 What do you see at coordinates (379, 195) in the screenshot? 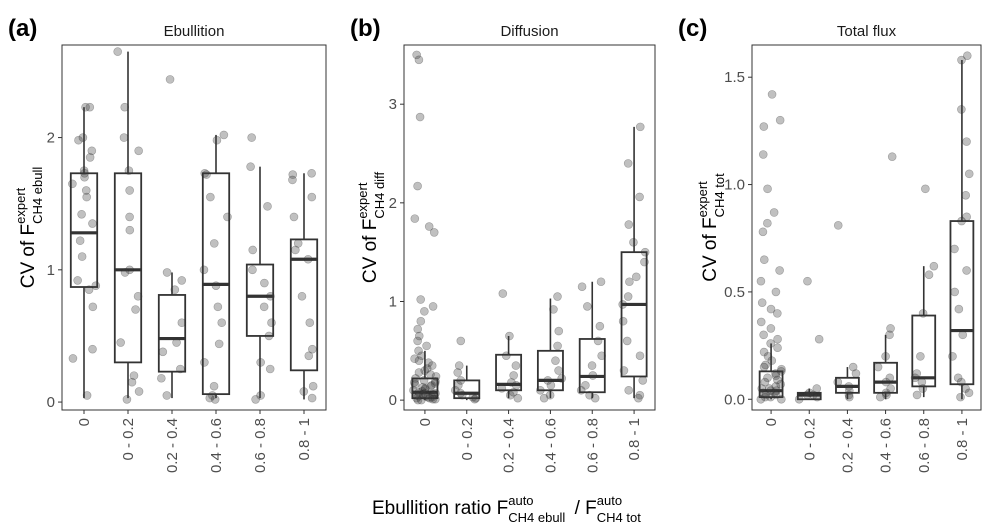
I see `y-axis-label-sub: CH4 diff` at bounding box center [379, 195].